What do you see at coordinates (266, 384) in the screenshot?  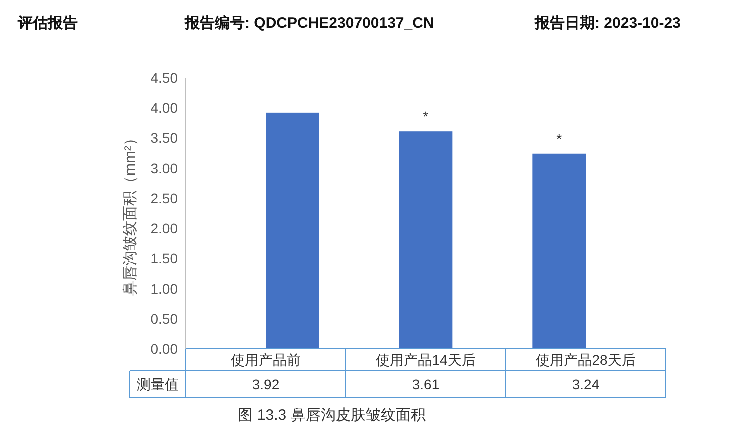 I see `data-label: 3.92` at bounding box center [266, 384].